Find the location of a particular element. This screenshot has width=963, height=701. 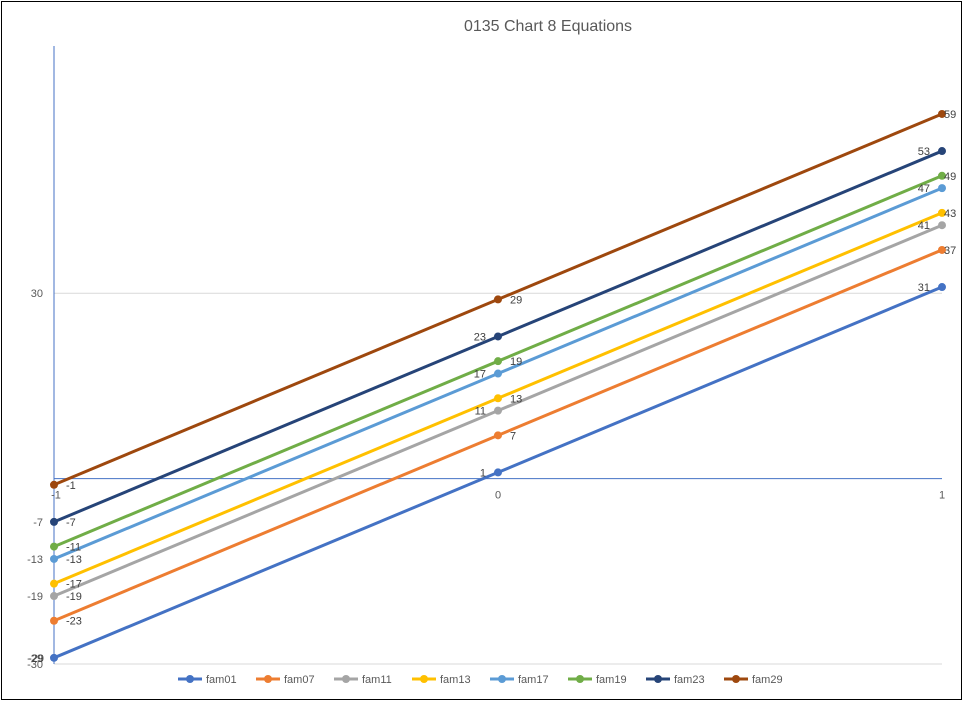

legend-marker-fam11 is located at coordinates (346, 679).